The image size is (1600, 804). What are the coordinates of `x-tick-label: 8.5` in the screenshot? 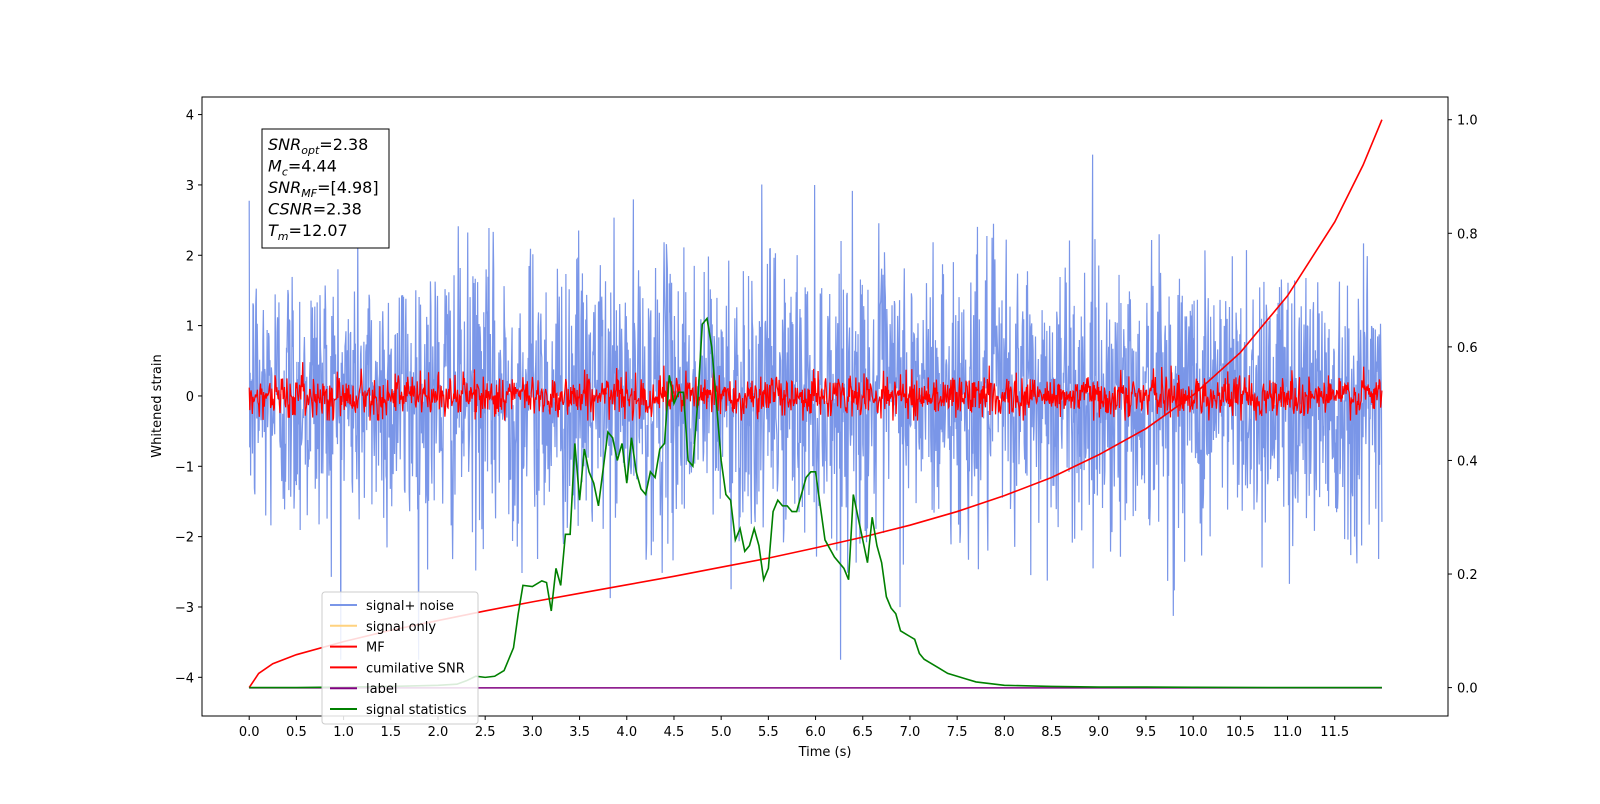 It's located at (1051, 732).